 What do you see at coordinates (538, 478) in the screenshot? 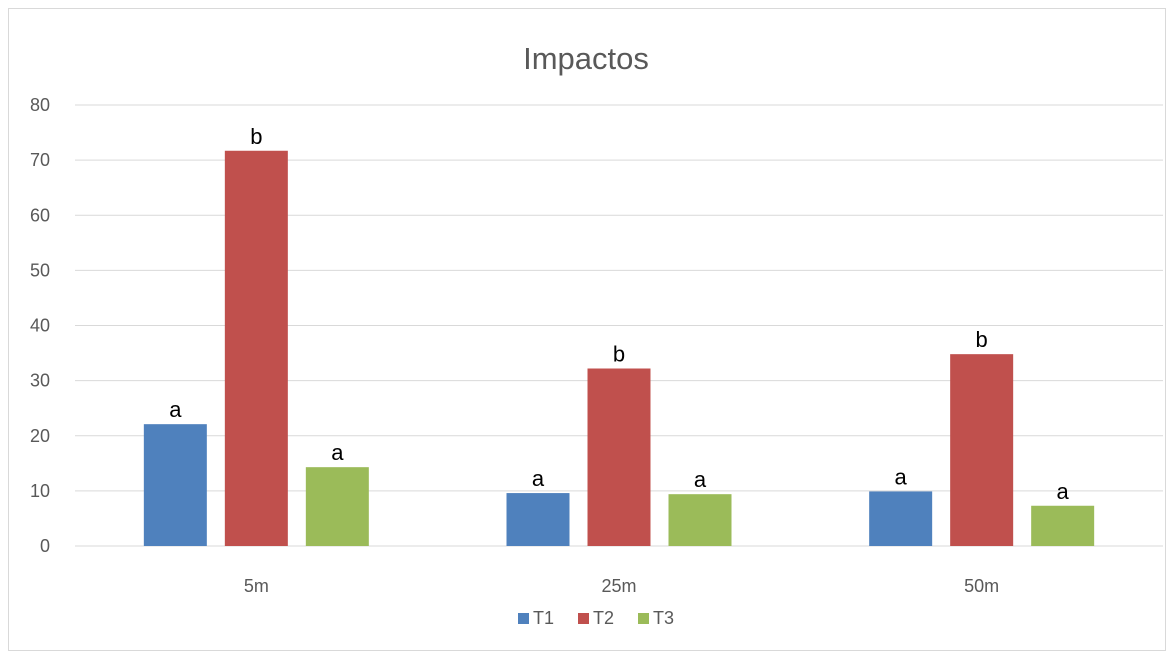
I see `data-label-T1-25m: a` at bounding box center [538, 478].